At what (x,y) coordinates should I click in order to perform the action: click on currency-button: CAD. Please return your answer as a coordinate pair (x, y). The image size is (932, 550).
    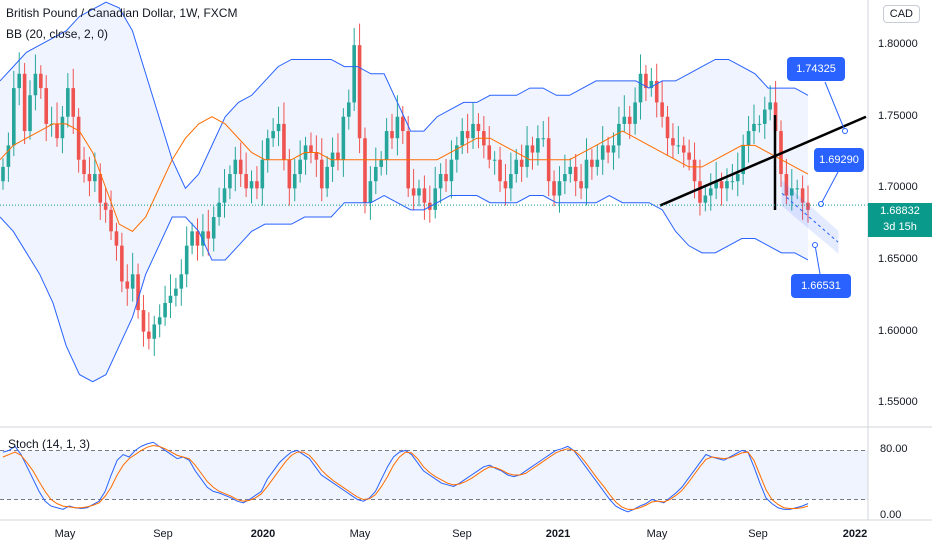
    Looking at the image, I should click on (901, 14).